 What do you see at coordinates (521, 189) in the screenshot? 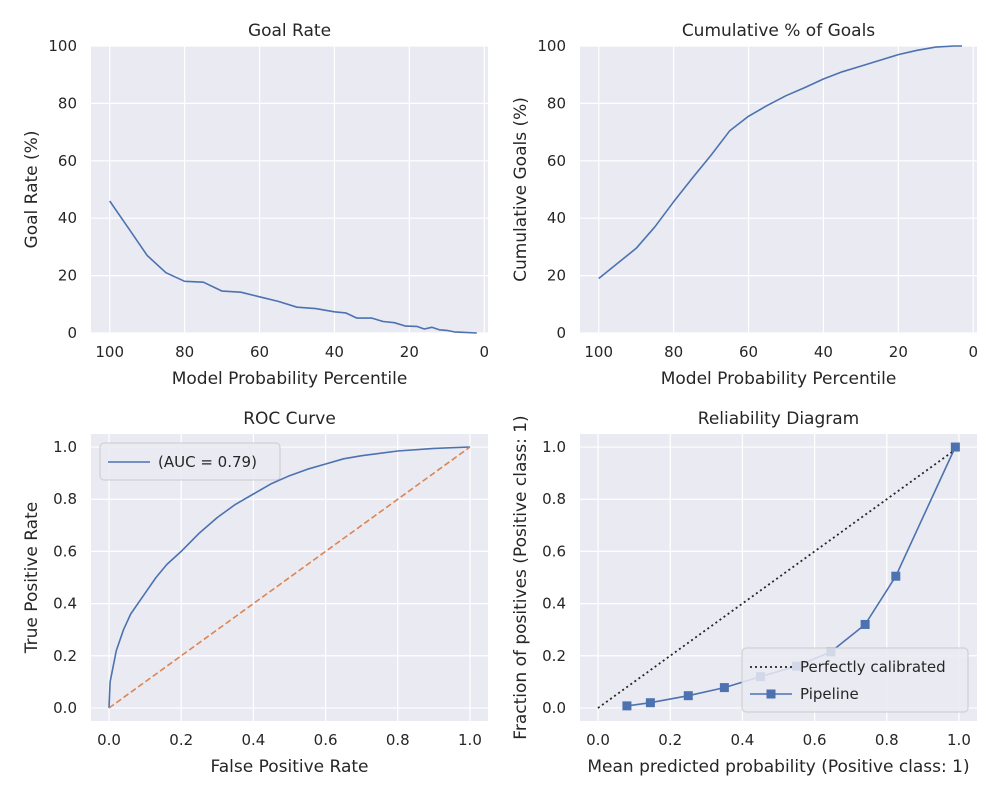
I see `y-axis-label: Cumulative Goals (%)` at bounding box center [521, 189].